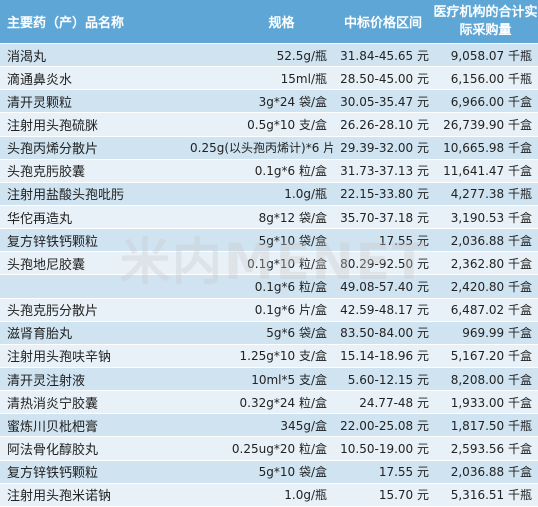  Describe the element at coordinates (40, 103) in the screenshot. I see `drug-name-cell: 清开灵颗粒` at that location.